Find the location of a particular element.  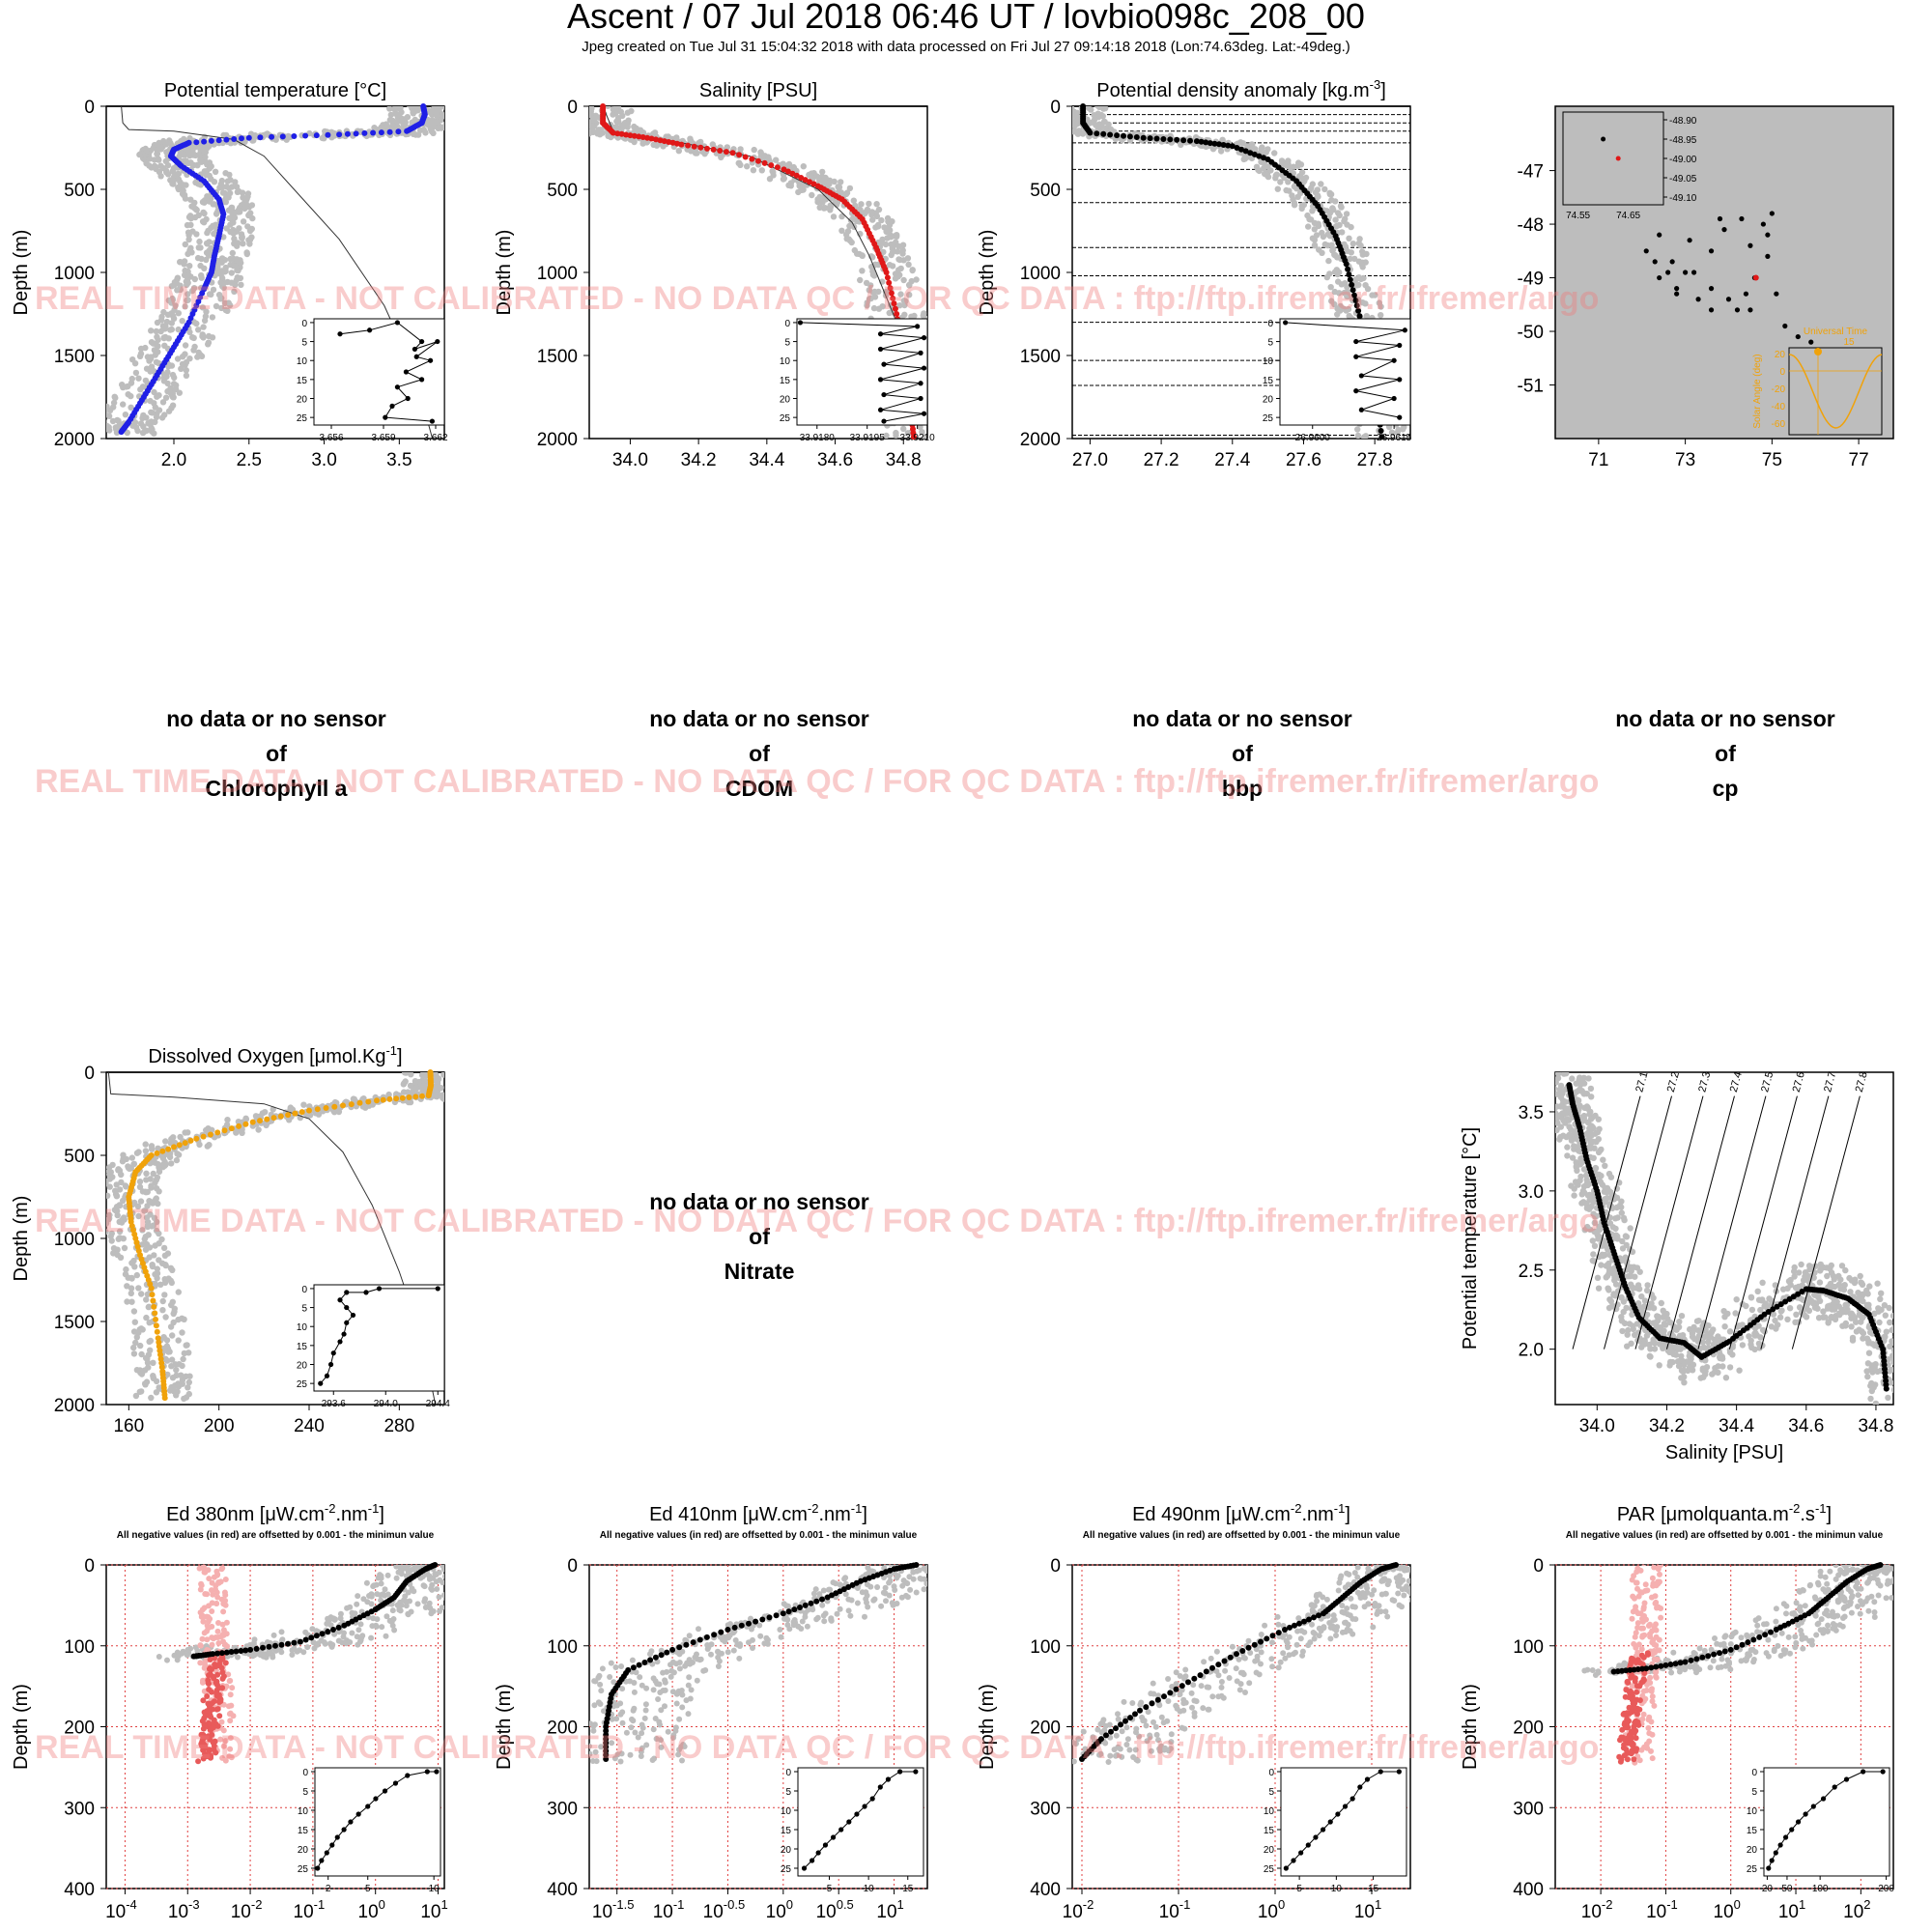

y-tick-label: 3.0 is located at coordinates (1531, 1192).